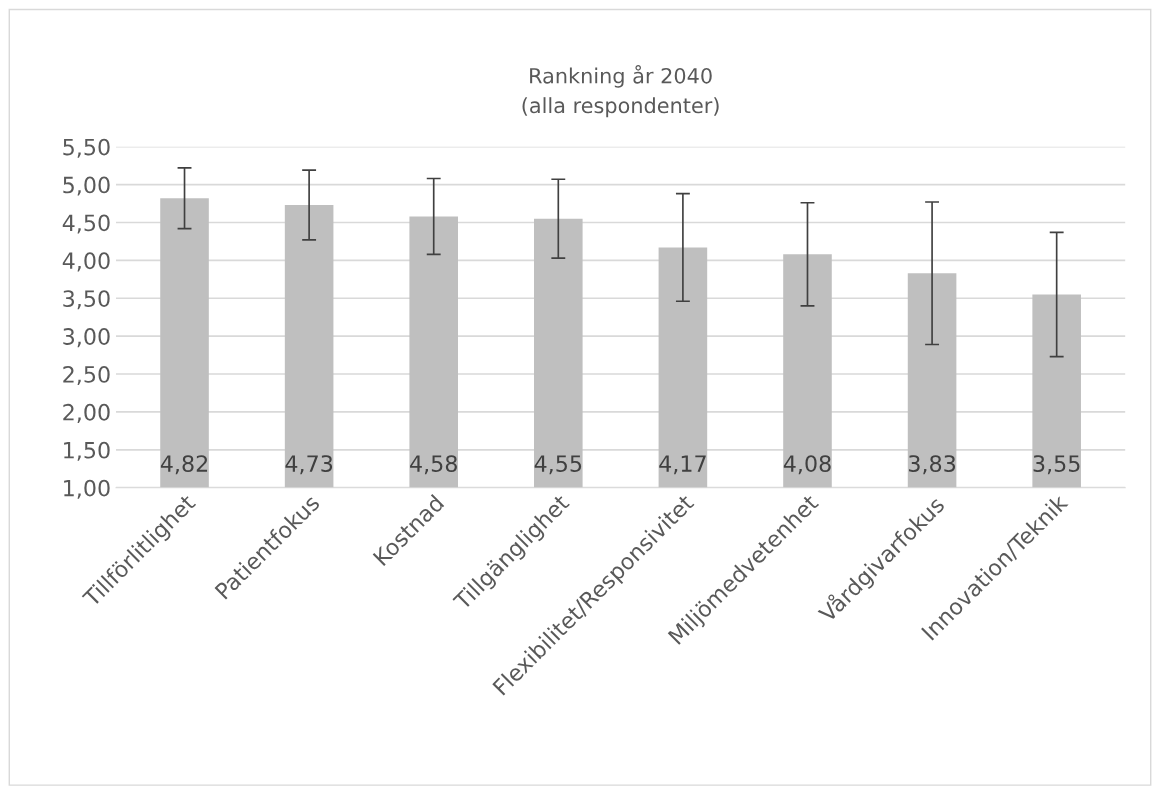 This screenshot has width=1160, height=793. What do you see at coordinates (86, 262) in the screenshot?
I see `y-tick-label: 4,00` at bounding box center [86, 262].